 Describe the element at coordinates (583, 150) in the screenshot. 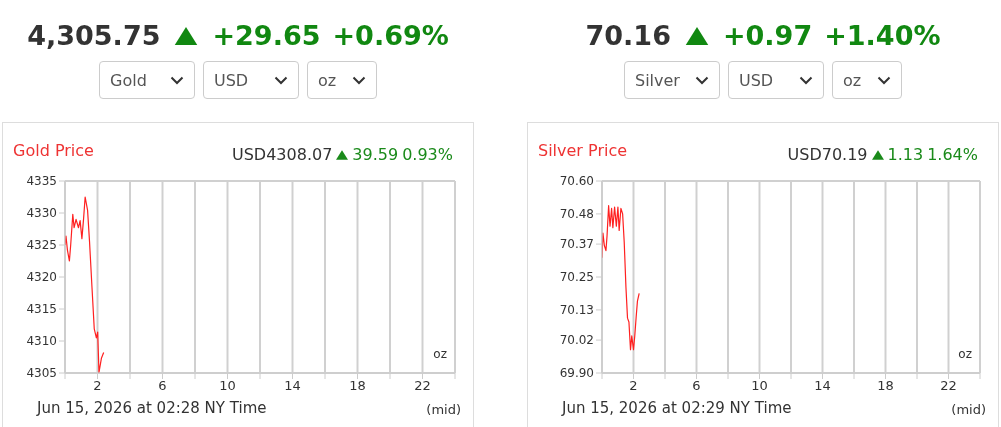

I see `chart-title: Silver Price` at that location.